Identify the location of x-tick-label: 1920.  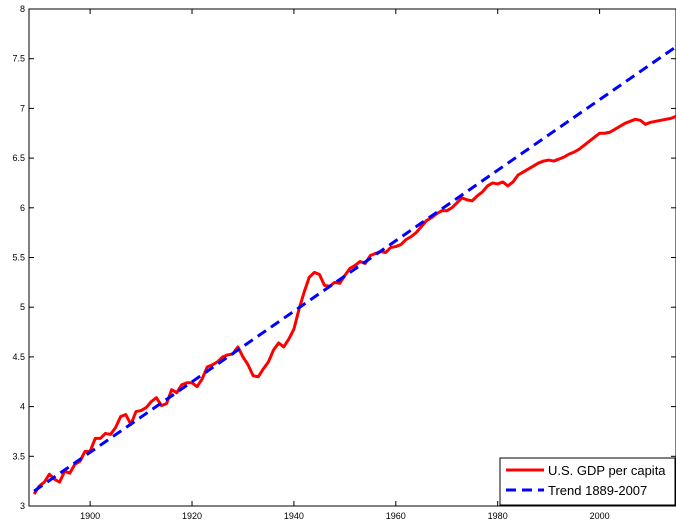
(192, 516).